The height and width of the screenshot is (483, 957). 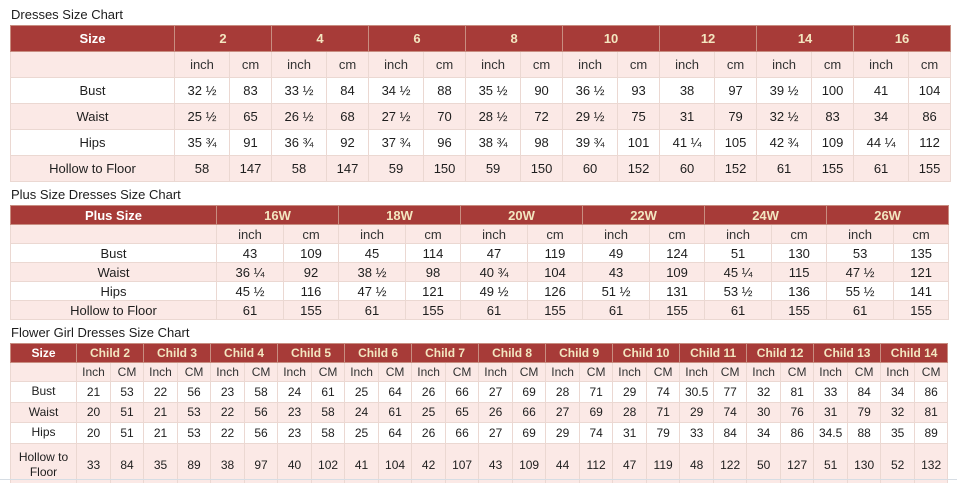 I want to click on measurement-value-cell: 74, so click(x=730, y=412).